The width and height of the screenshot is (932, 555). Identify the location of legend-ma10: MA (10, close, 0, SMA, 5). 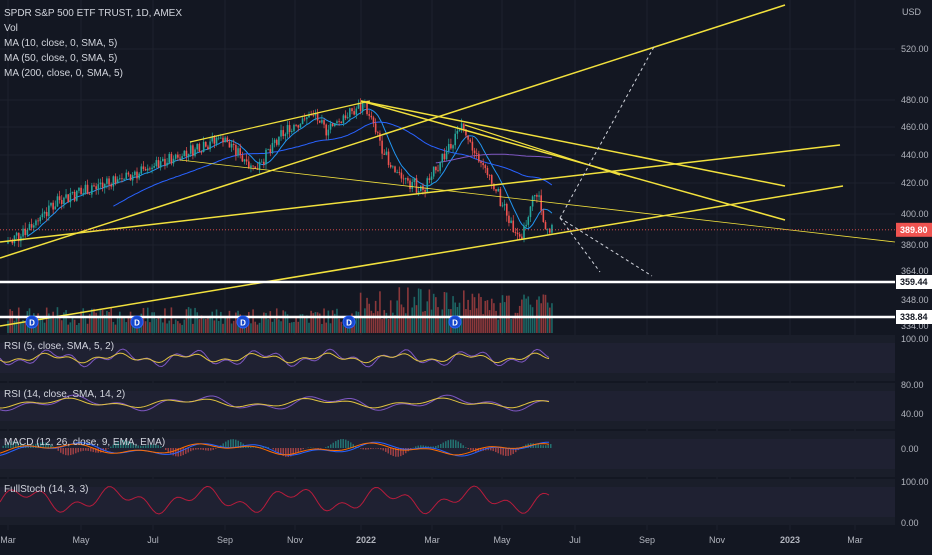
(93, 43).